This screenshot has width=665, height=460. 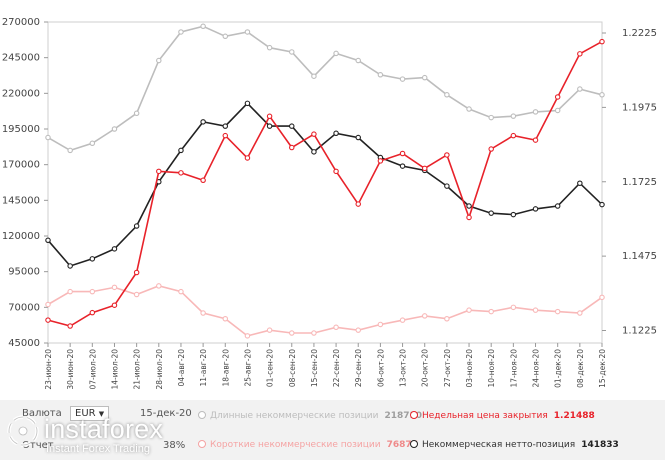 What do you see at coordinates (24, 343) in the screenshot?
I see `y-left-tick-label: 45000` at bounding box center [24, 343].